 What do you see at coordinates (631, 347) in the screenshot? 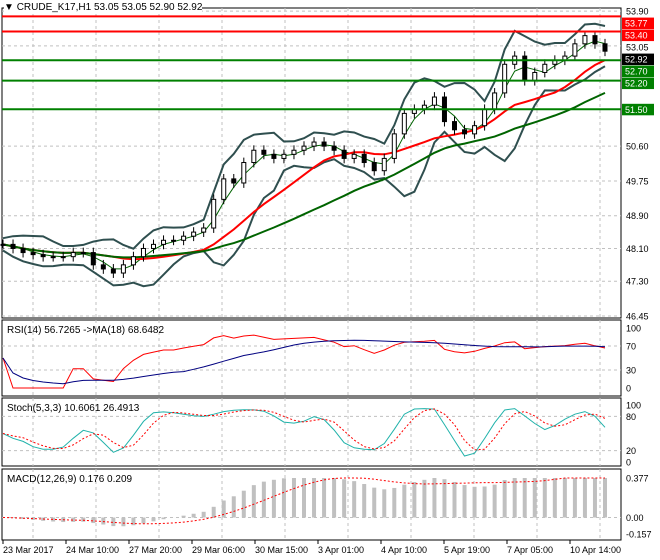
I see `indicator-tick-label: 70` at bounding box center [631, 347].